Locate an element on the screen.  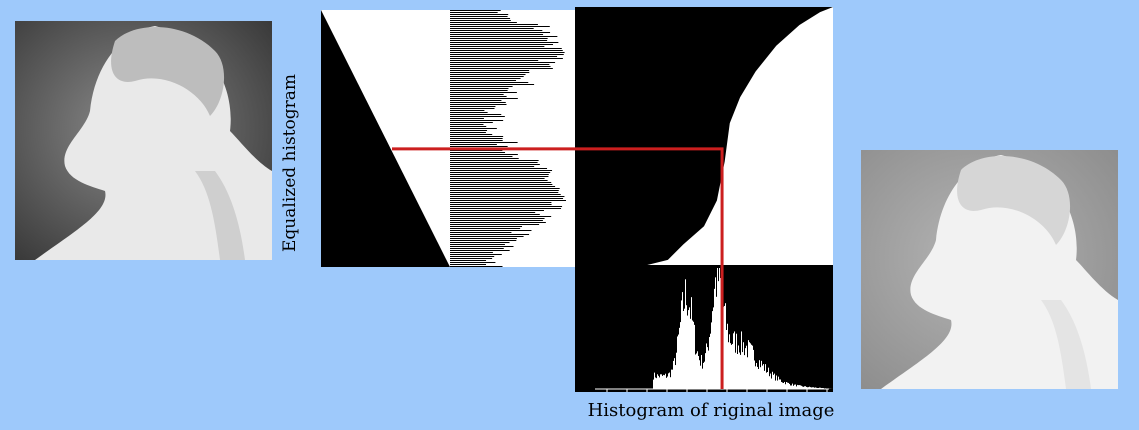
equalized-histogram-bars is located at coordinates (508, 138).